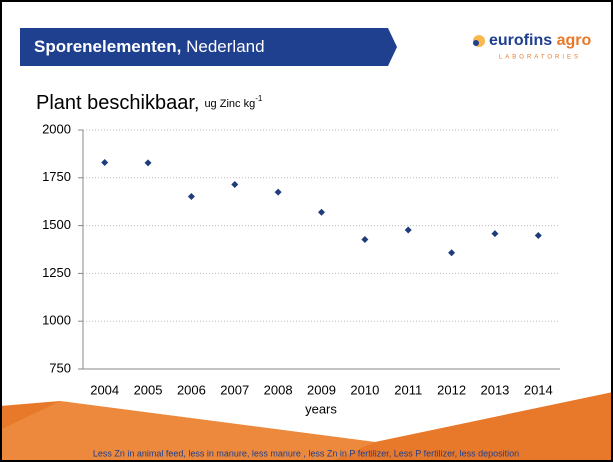 The width and height of the screenshot is (613, 462). Describe the element at coordinates (451, 389) in the screenshot. I see `x-tick-label: 2012` at that location.